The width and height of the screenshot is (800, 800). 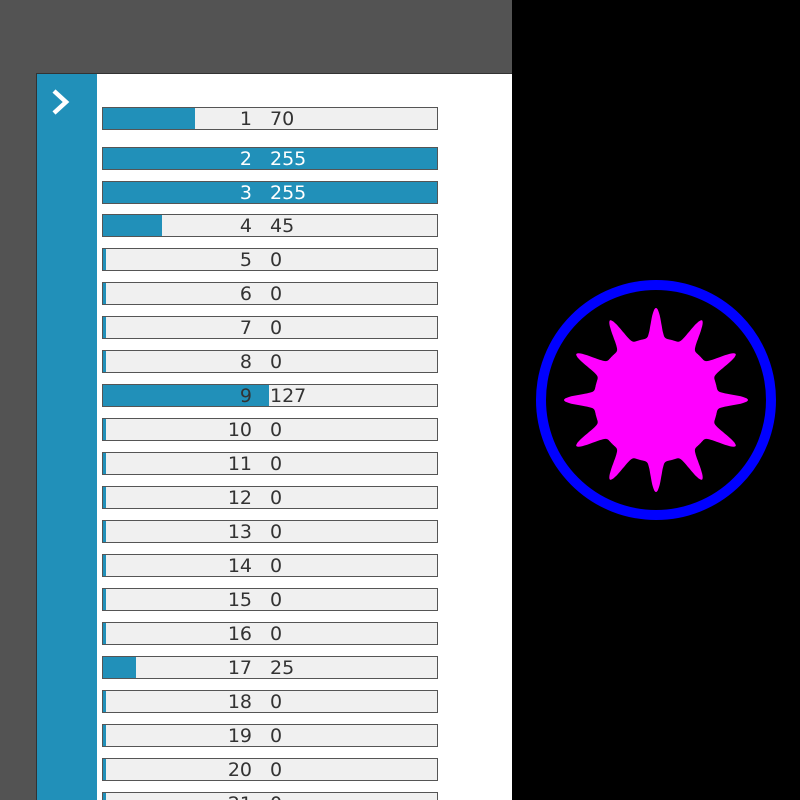 I want to click on value-bar-13: 13 0, so click(x=270, y=531).